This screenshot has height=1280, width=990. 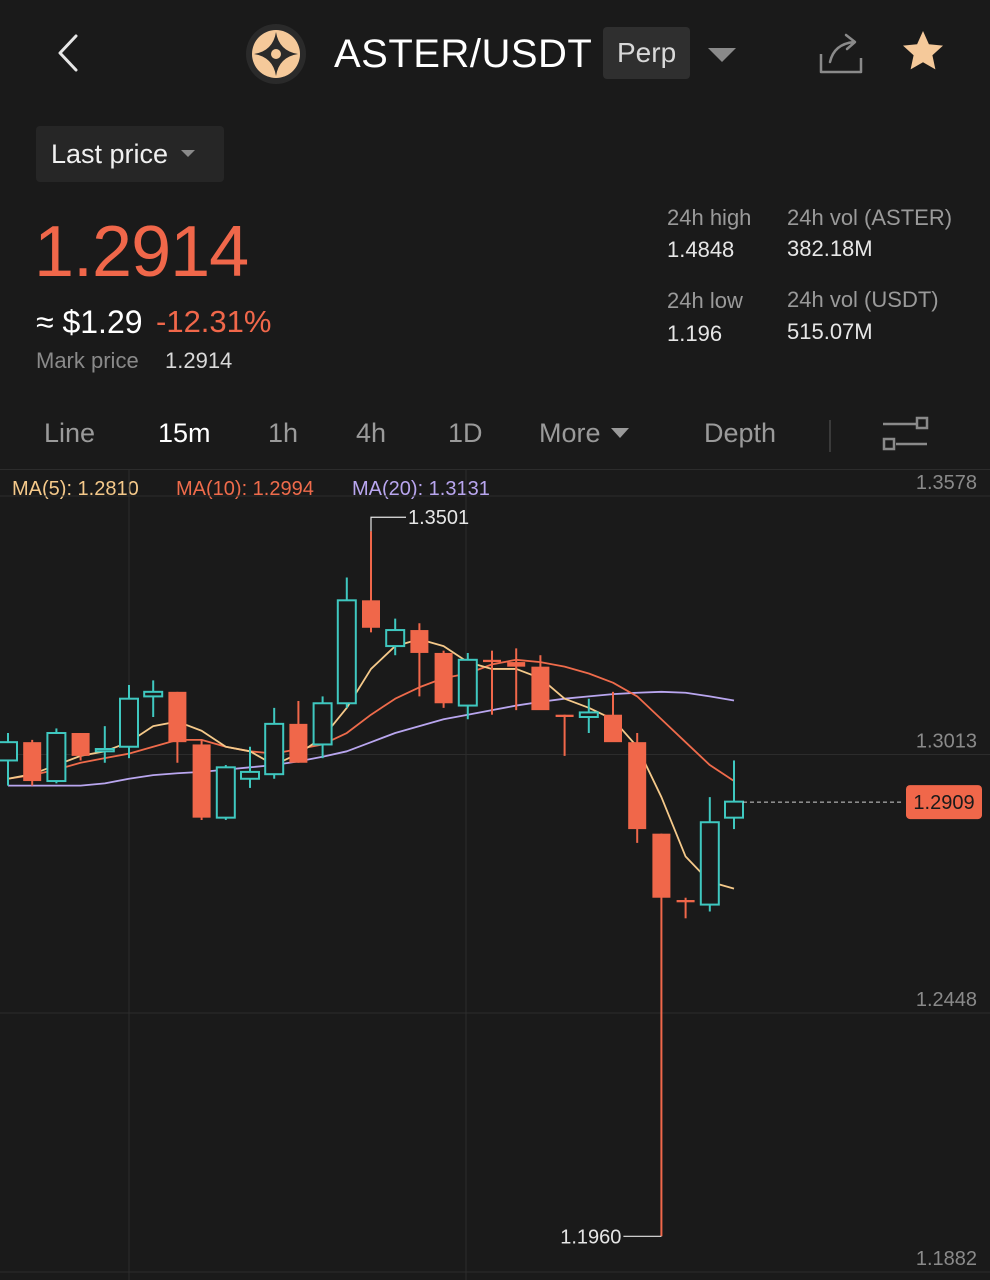 I want to click on share-icon, so click(x=841, y=53).